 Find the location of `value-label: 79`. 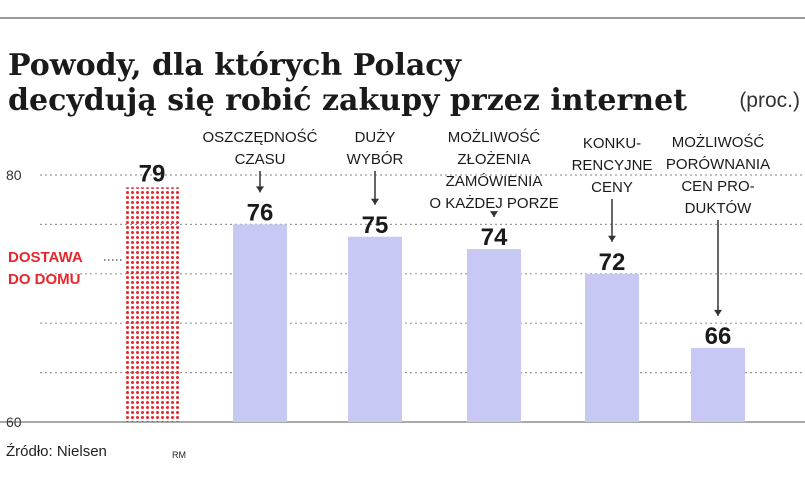

value-label: 79 is located at coordinates (152, 173).